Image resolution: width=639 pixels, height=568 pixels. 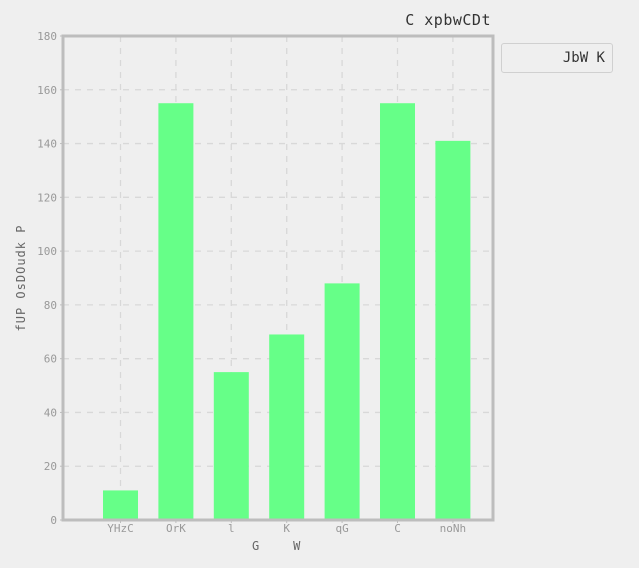 I want to click on y-tick-label: 80, so click(x=50, y=305).